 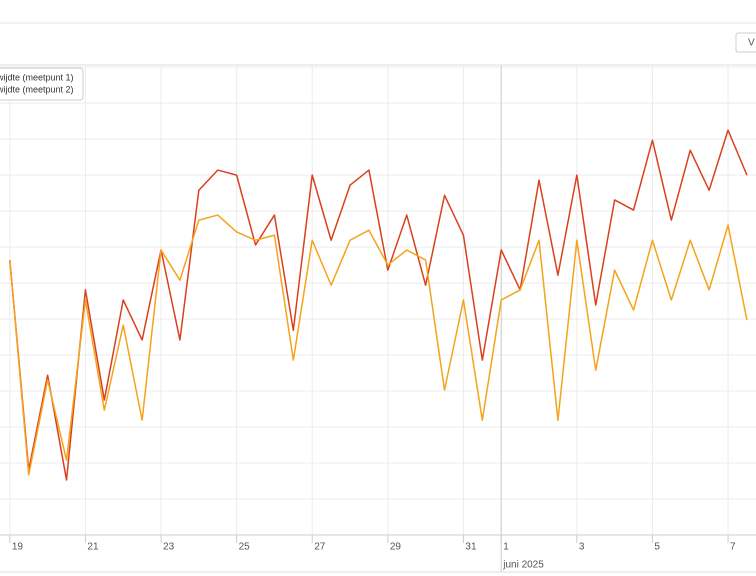 I want to click on x-tick-label: 23, so click(x=169, y=547).